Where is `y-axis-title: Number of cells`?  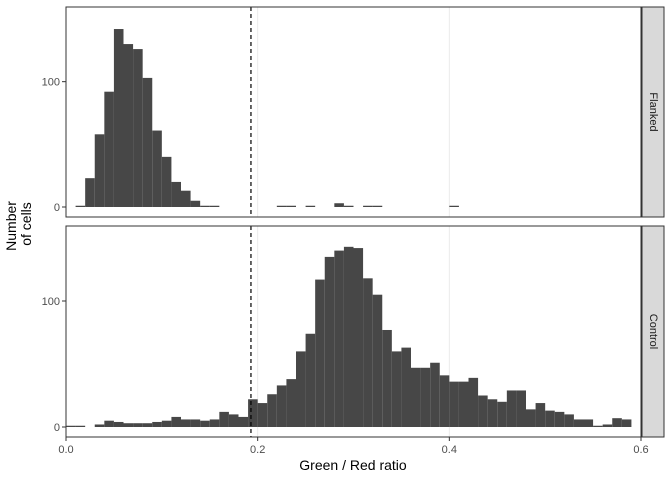 y-axis-title: Number of cells is located at coordinates (18, 224).